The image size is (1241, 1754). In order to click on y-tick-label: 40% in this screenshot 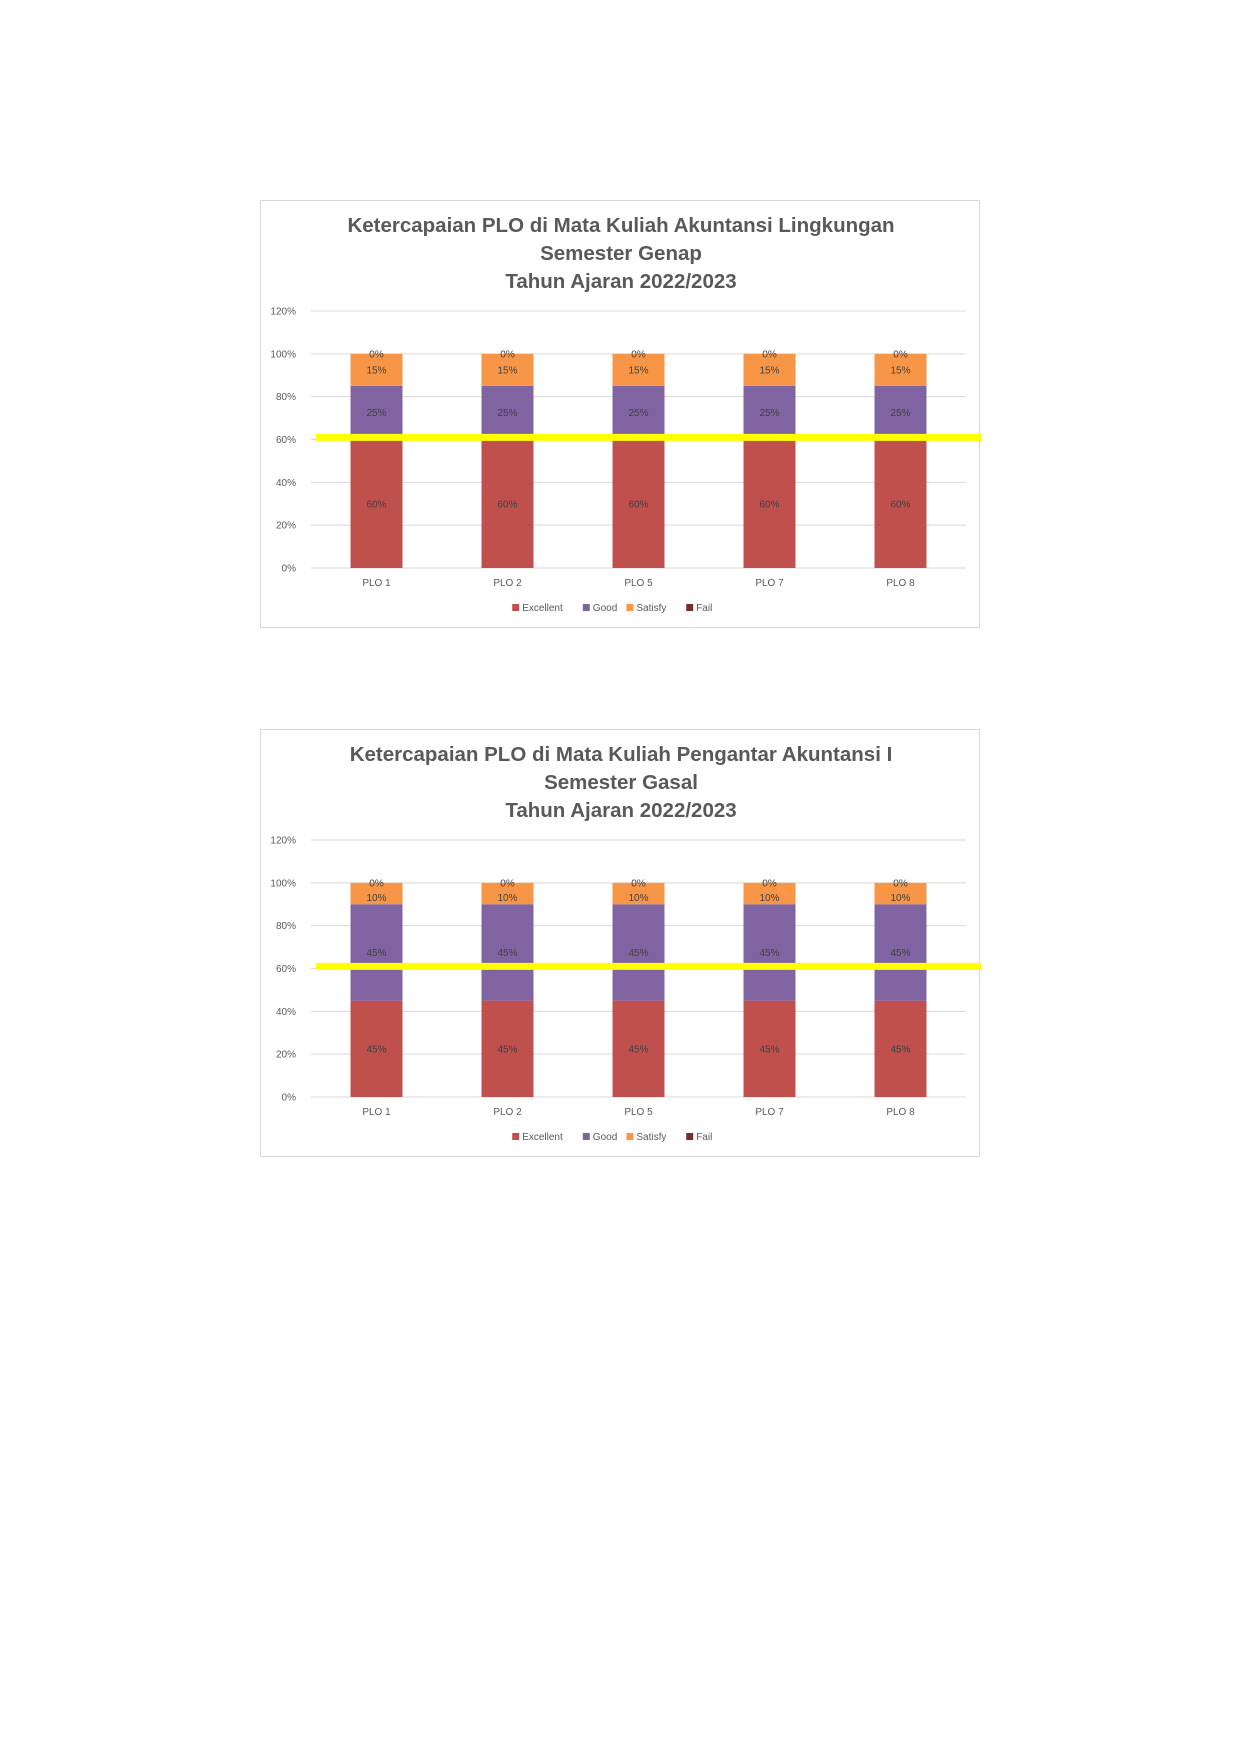, I will do `click(286, 483)`.